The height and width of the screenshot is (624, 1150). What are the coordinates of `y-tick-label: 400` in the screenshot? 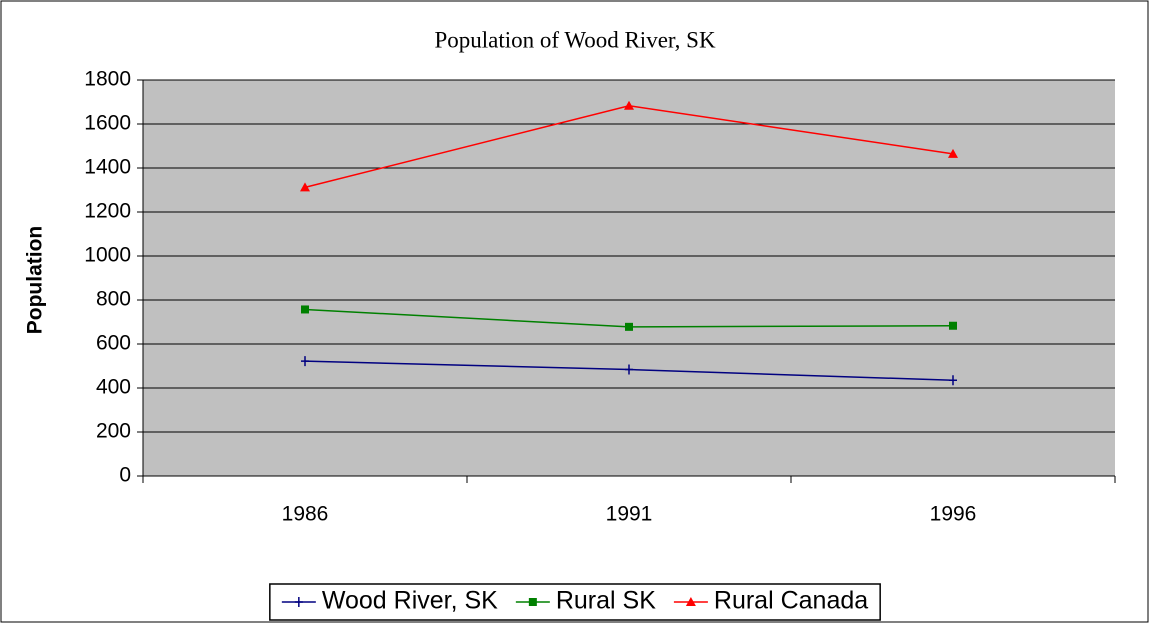 It's located at (113, 387).